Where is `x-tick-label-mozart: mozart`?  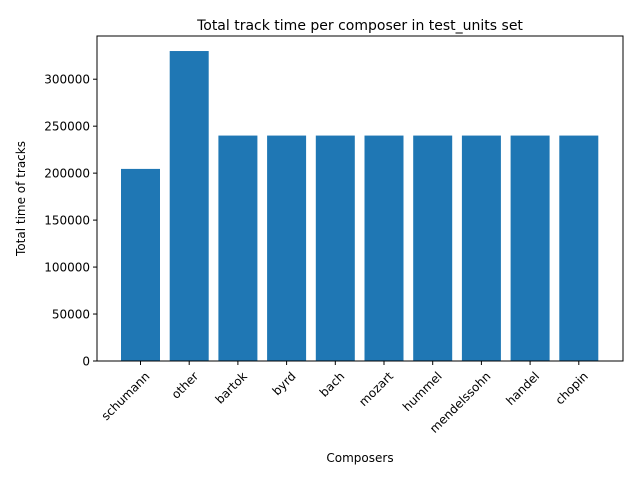
x-tick-label-mozart: mozart is located at coordinates (376, 389).